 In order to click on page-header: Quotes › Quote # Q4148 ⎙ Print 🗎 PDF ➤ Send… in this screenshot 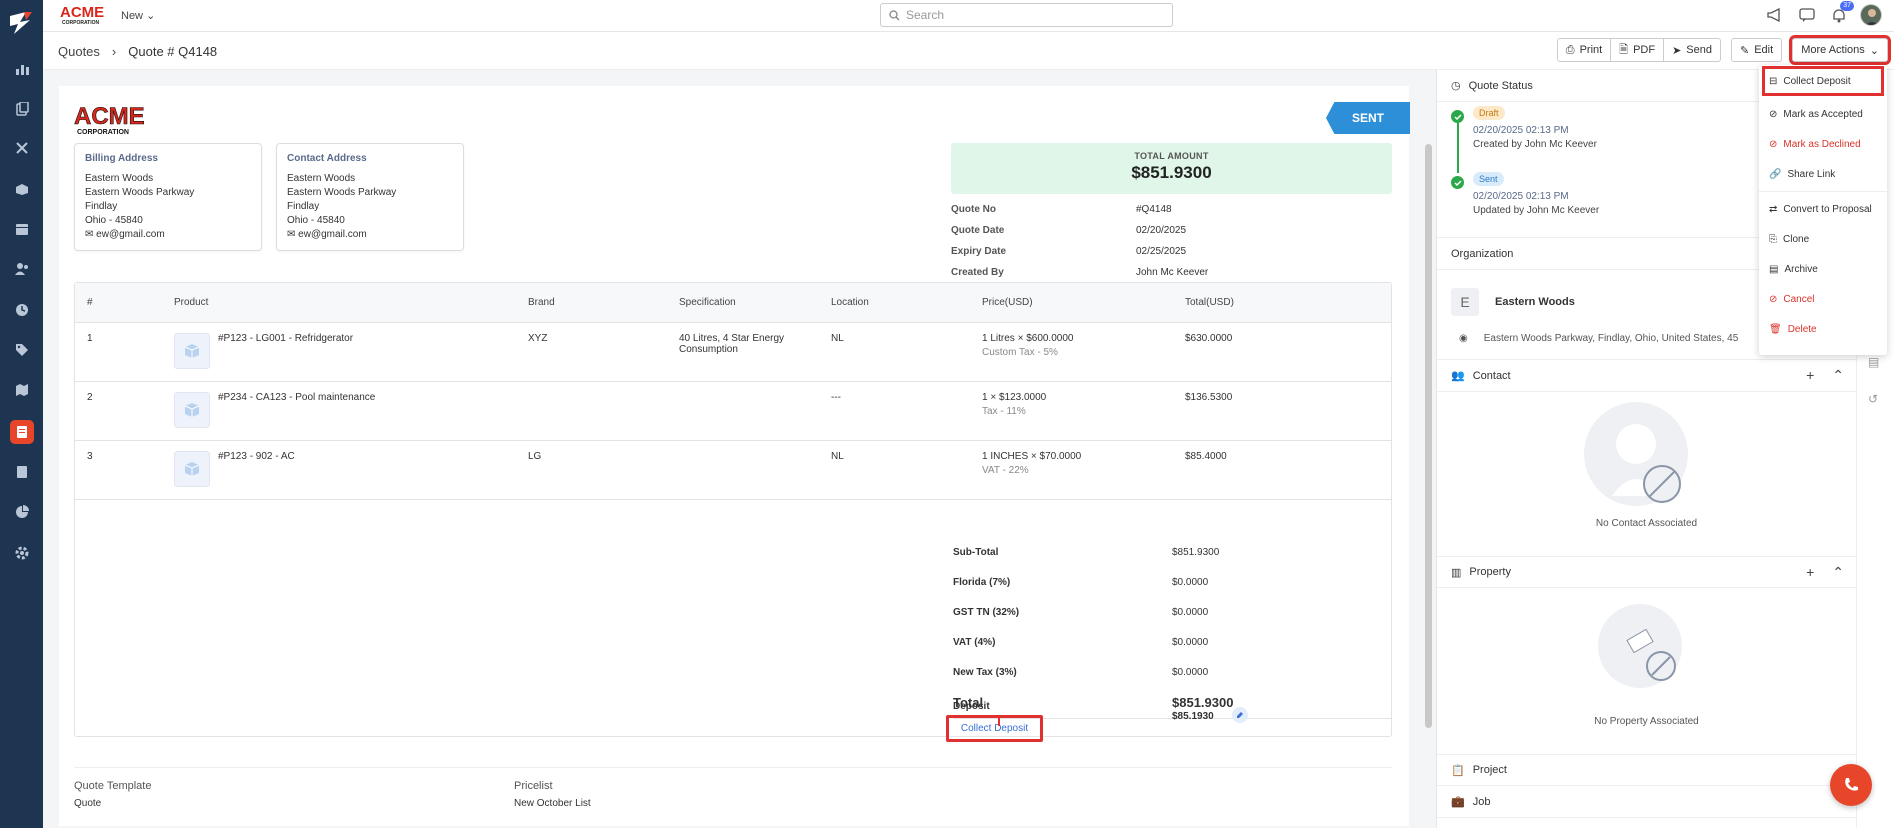, I will do `click(968, 51)`.